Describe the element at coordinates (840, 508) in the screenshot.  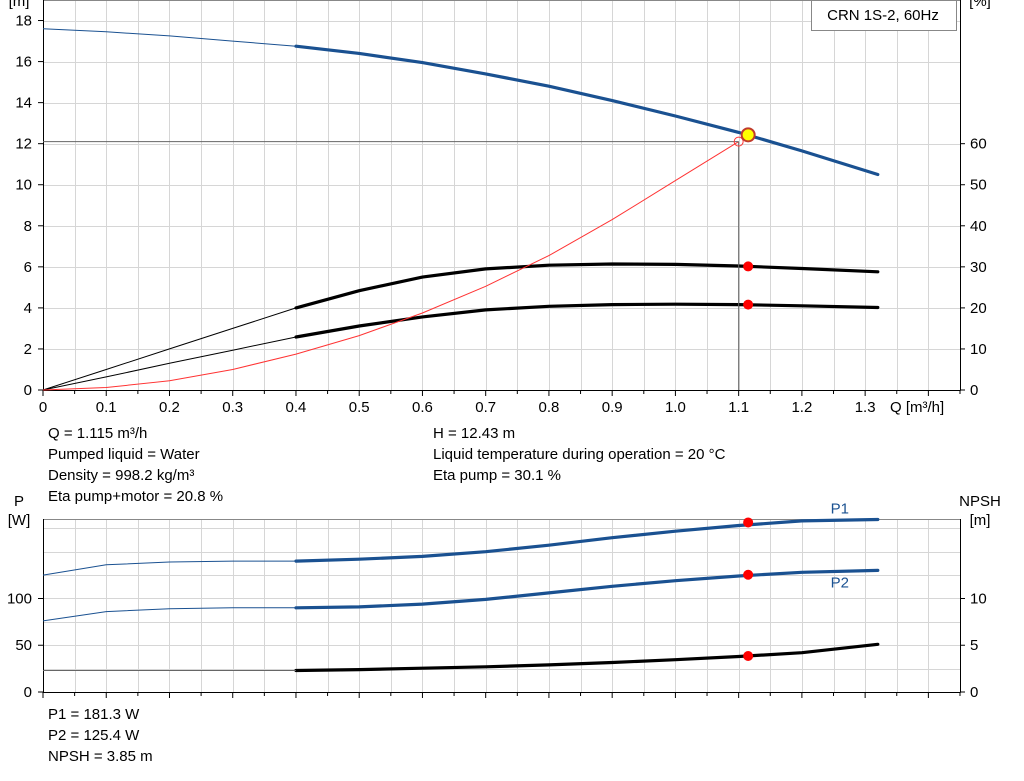
I see `p1-series-label: P1` at that location.